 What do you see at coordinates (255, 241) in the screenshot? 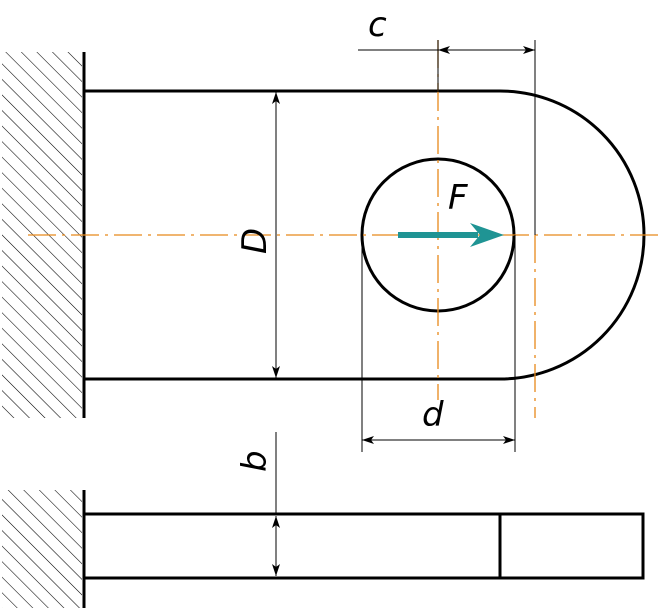
I see `dim-D-label: D` at bounding box center [255, 241].